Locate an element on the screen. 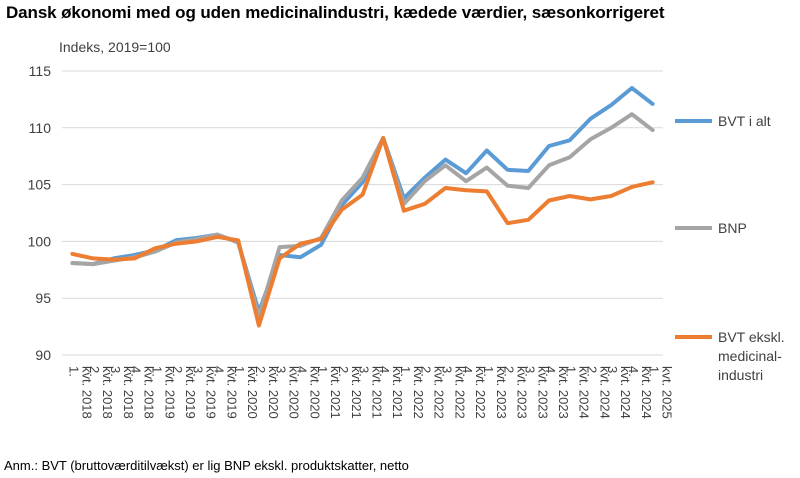  x-tick-label: 2.kvt. 2020 is located at coordinates (267, 392).